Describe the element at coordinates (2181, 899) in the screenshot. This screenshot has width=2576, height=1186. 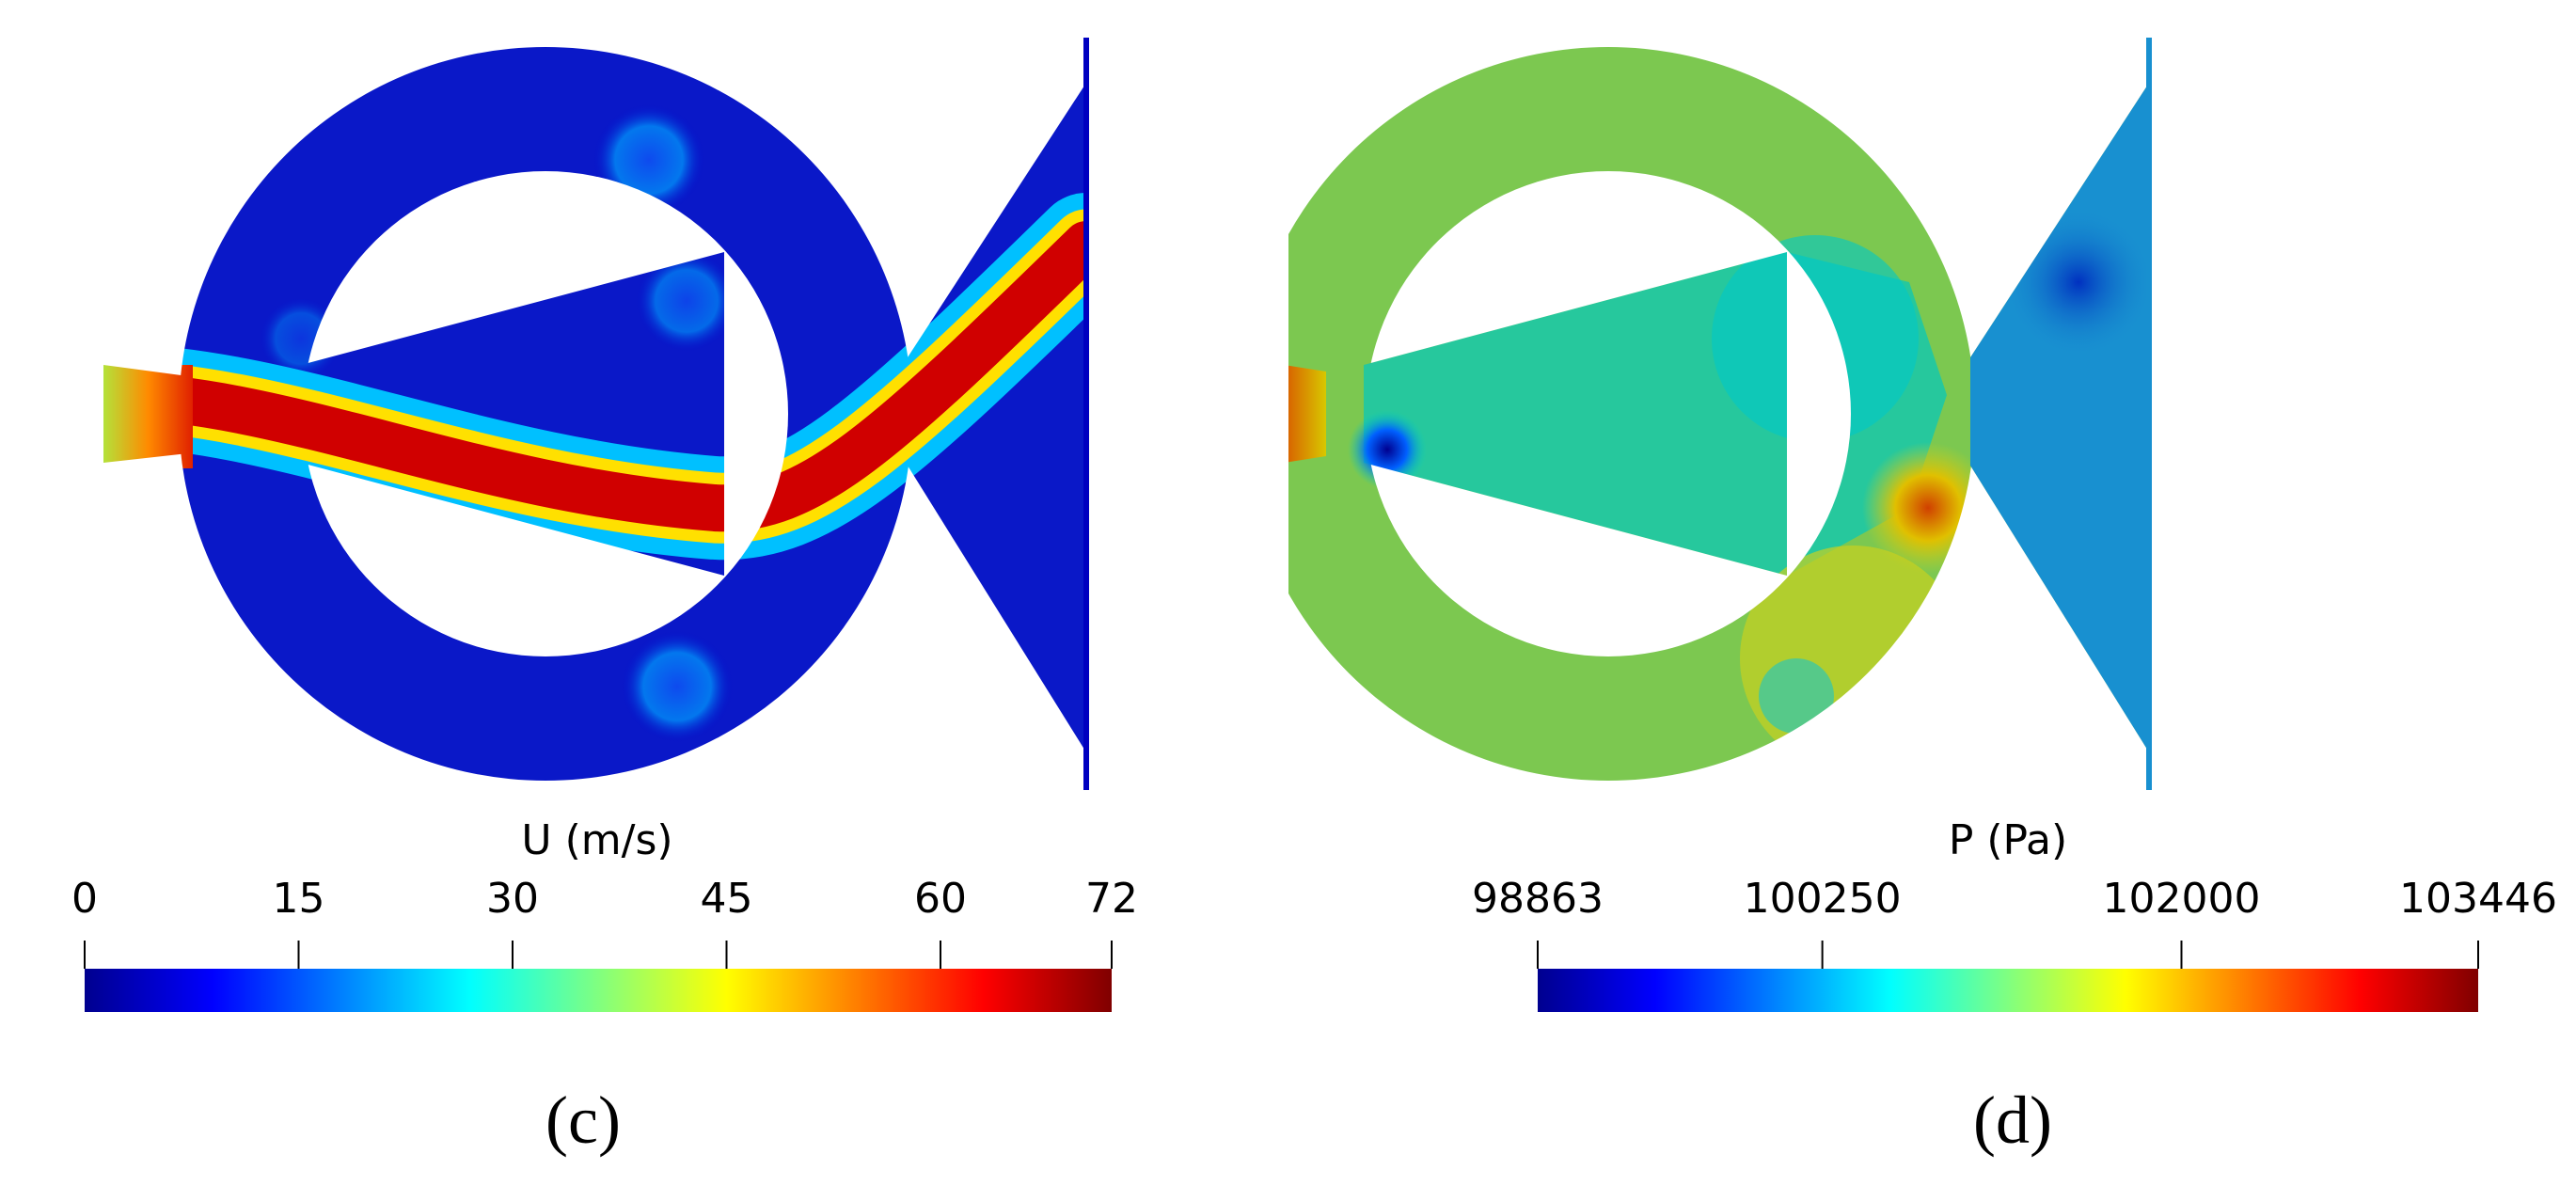
I see `colorbar-tick-label: 102000` at that location.